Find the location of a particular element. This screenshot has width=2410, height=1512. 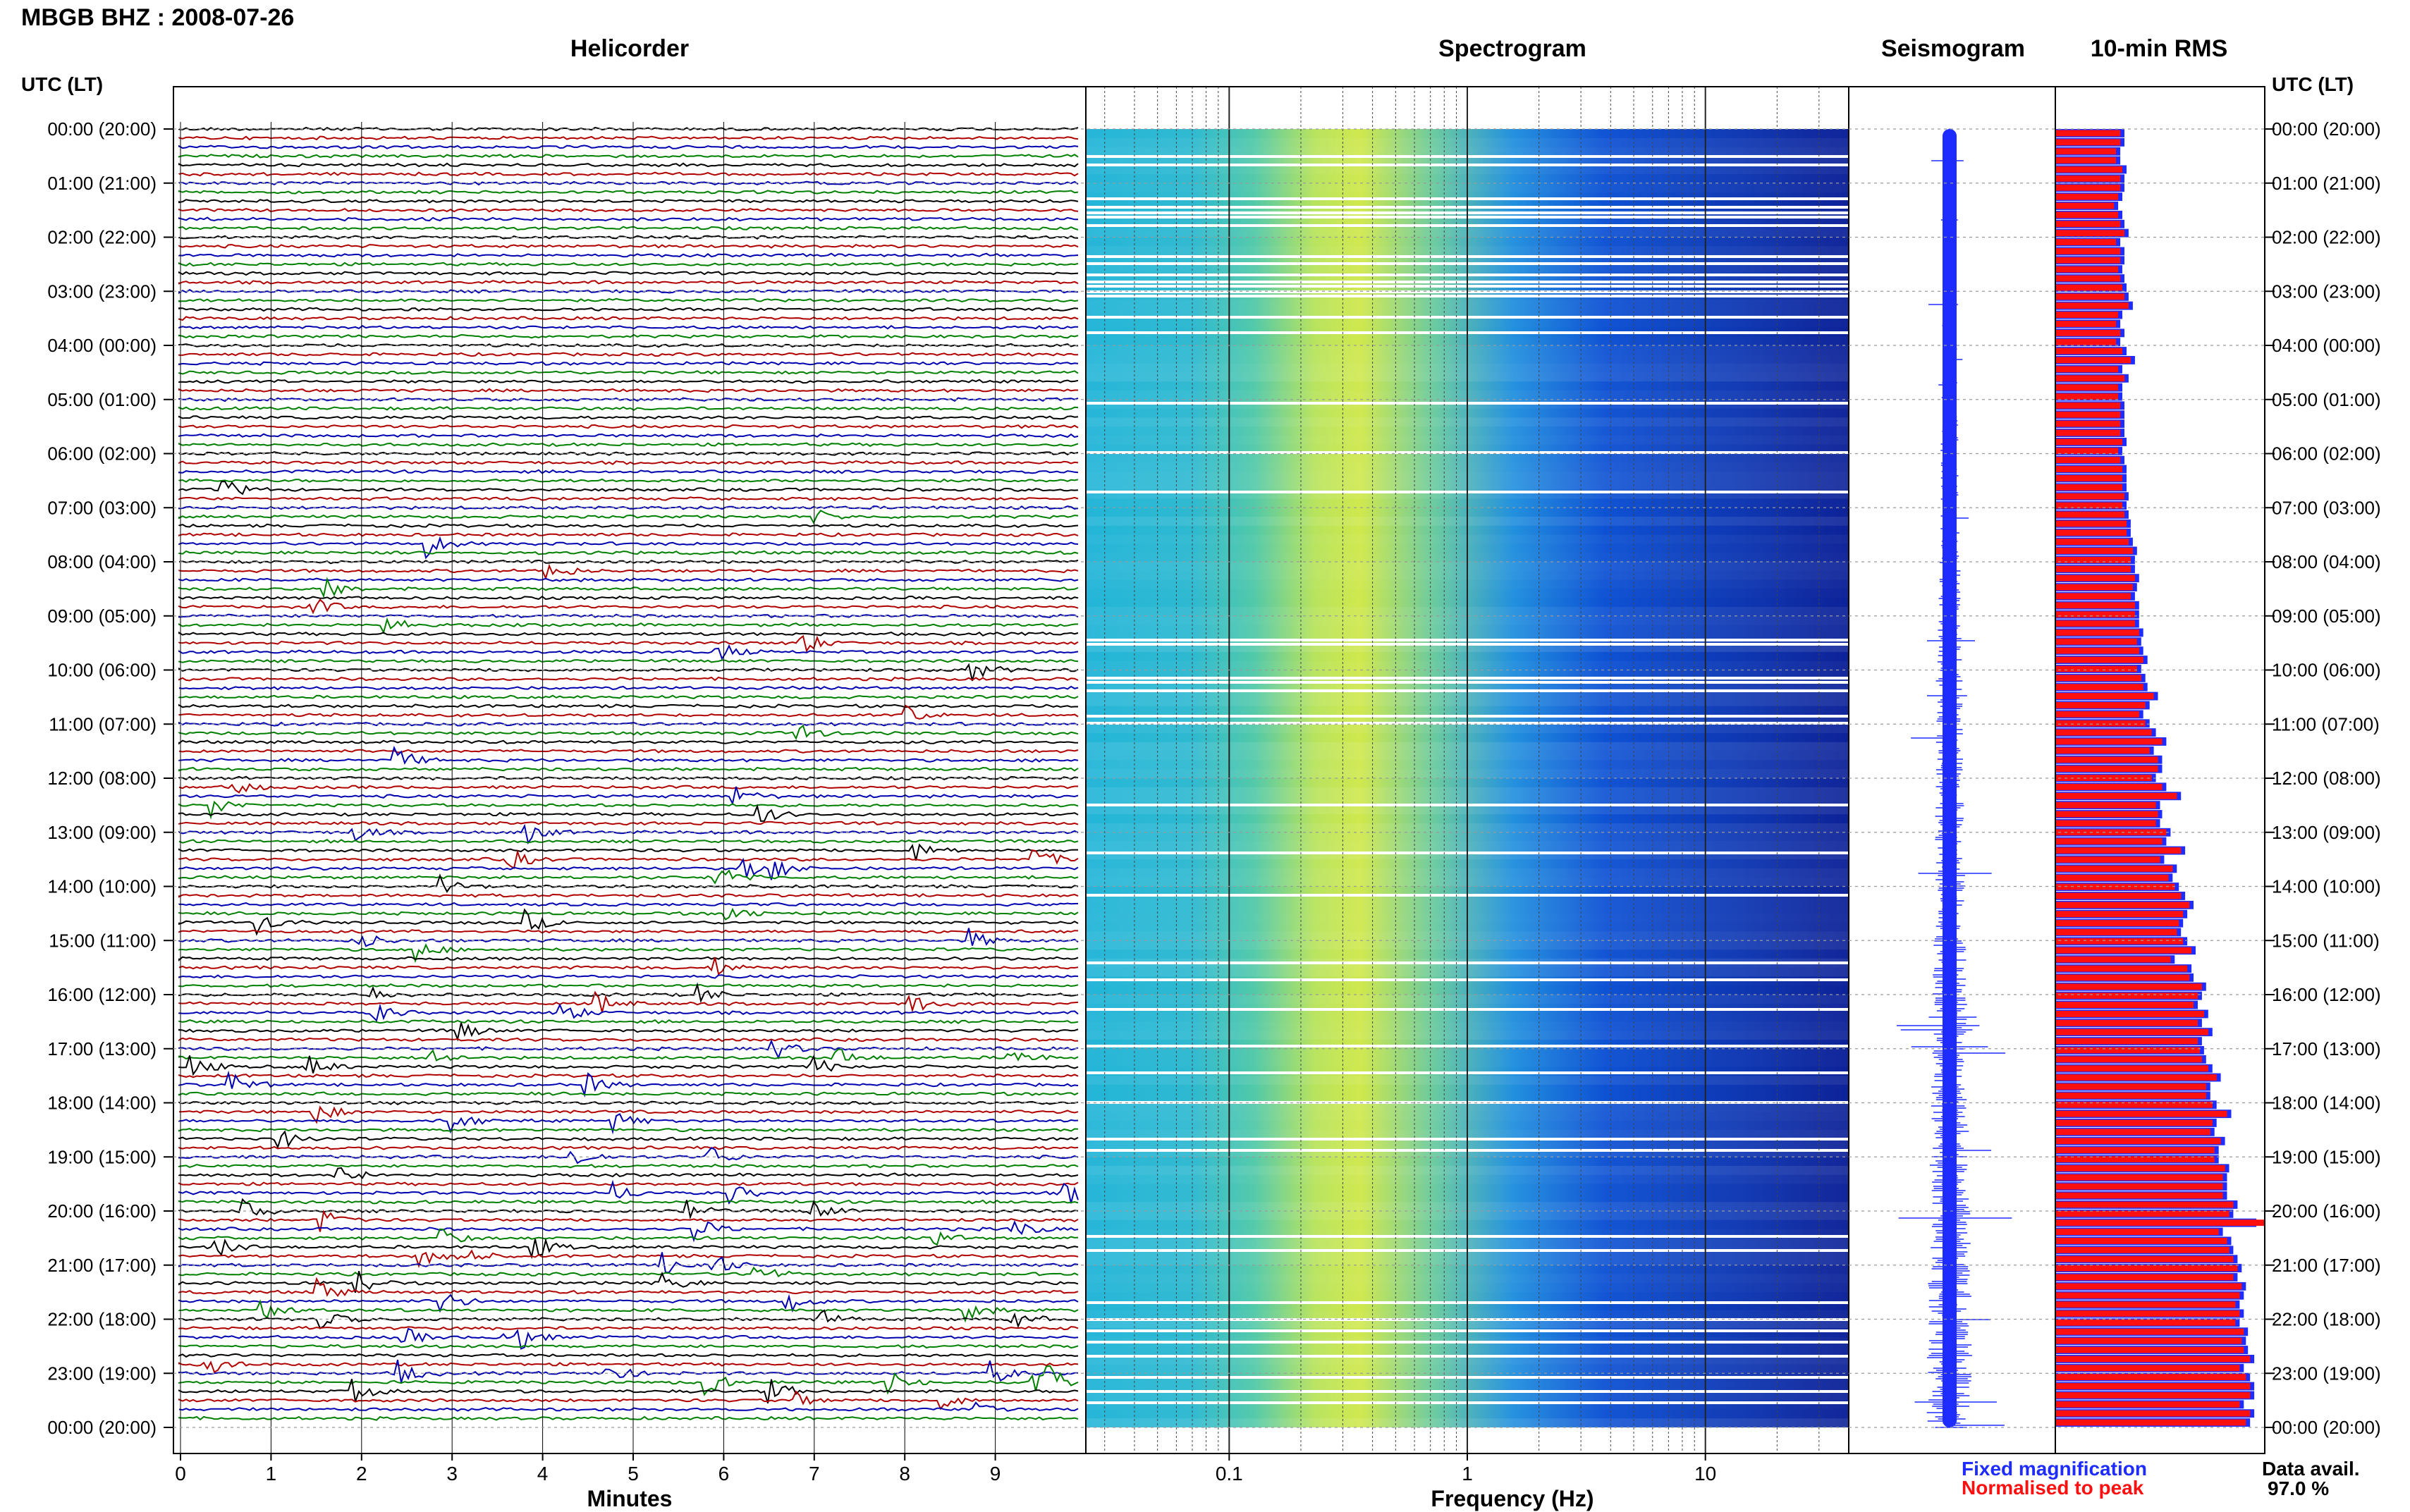

hour-label-left: 04:00 (00:00) is located at coordinates (102, 345).